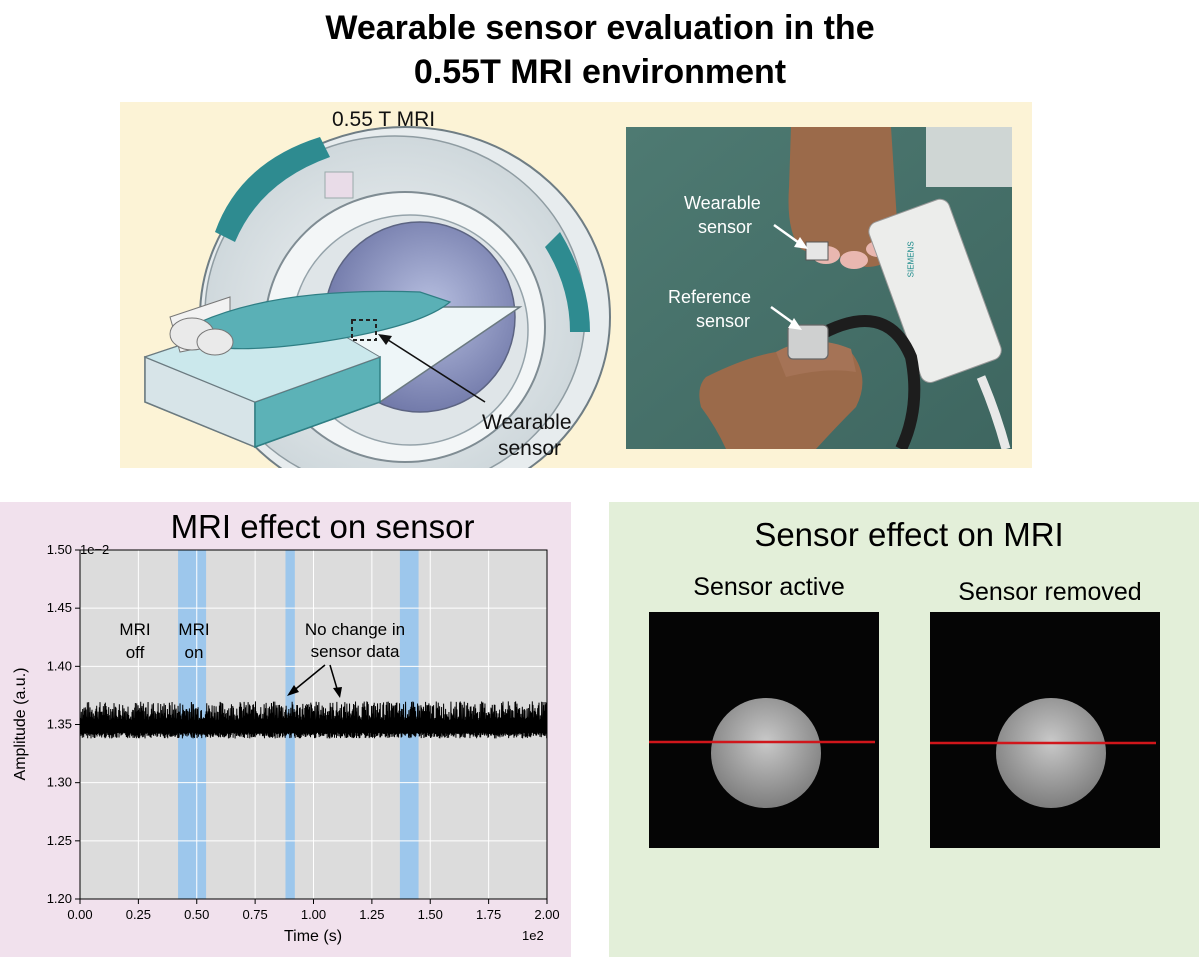  What do you see at coordinates (527, 422) in the screenshot?
I see `wearable-label-line-1: Wearable` at bounding box center [527, 422].